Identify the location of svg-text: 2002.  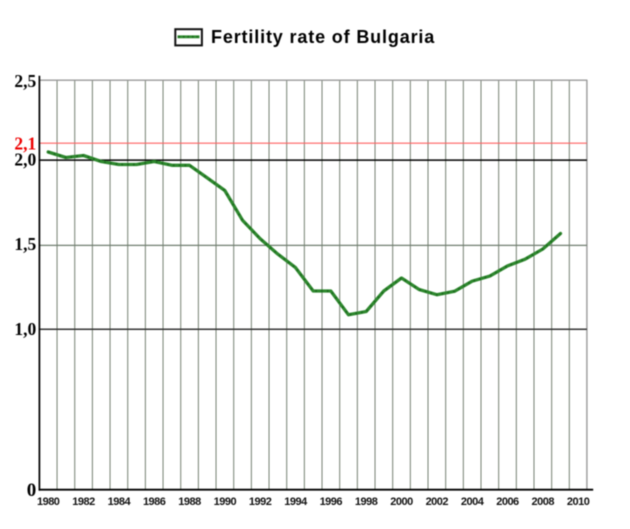
(437, 502).